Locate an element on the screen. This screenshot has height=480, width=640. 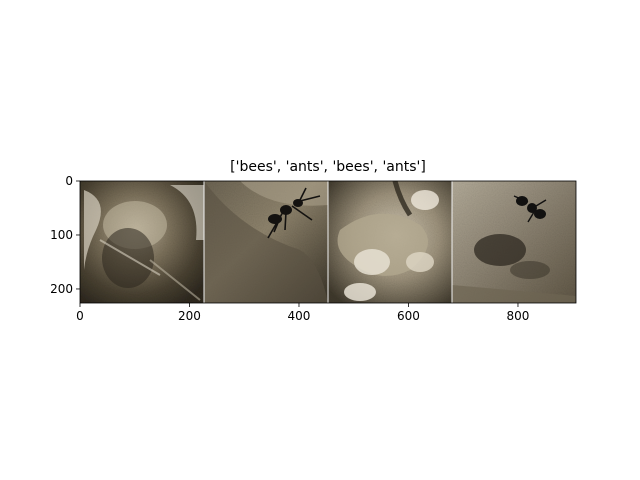
y-tick-label: 100 is located at coordinates (61, 235).